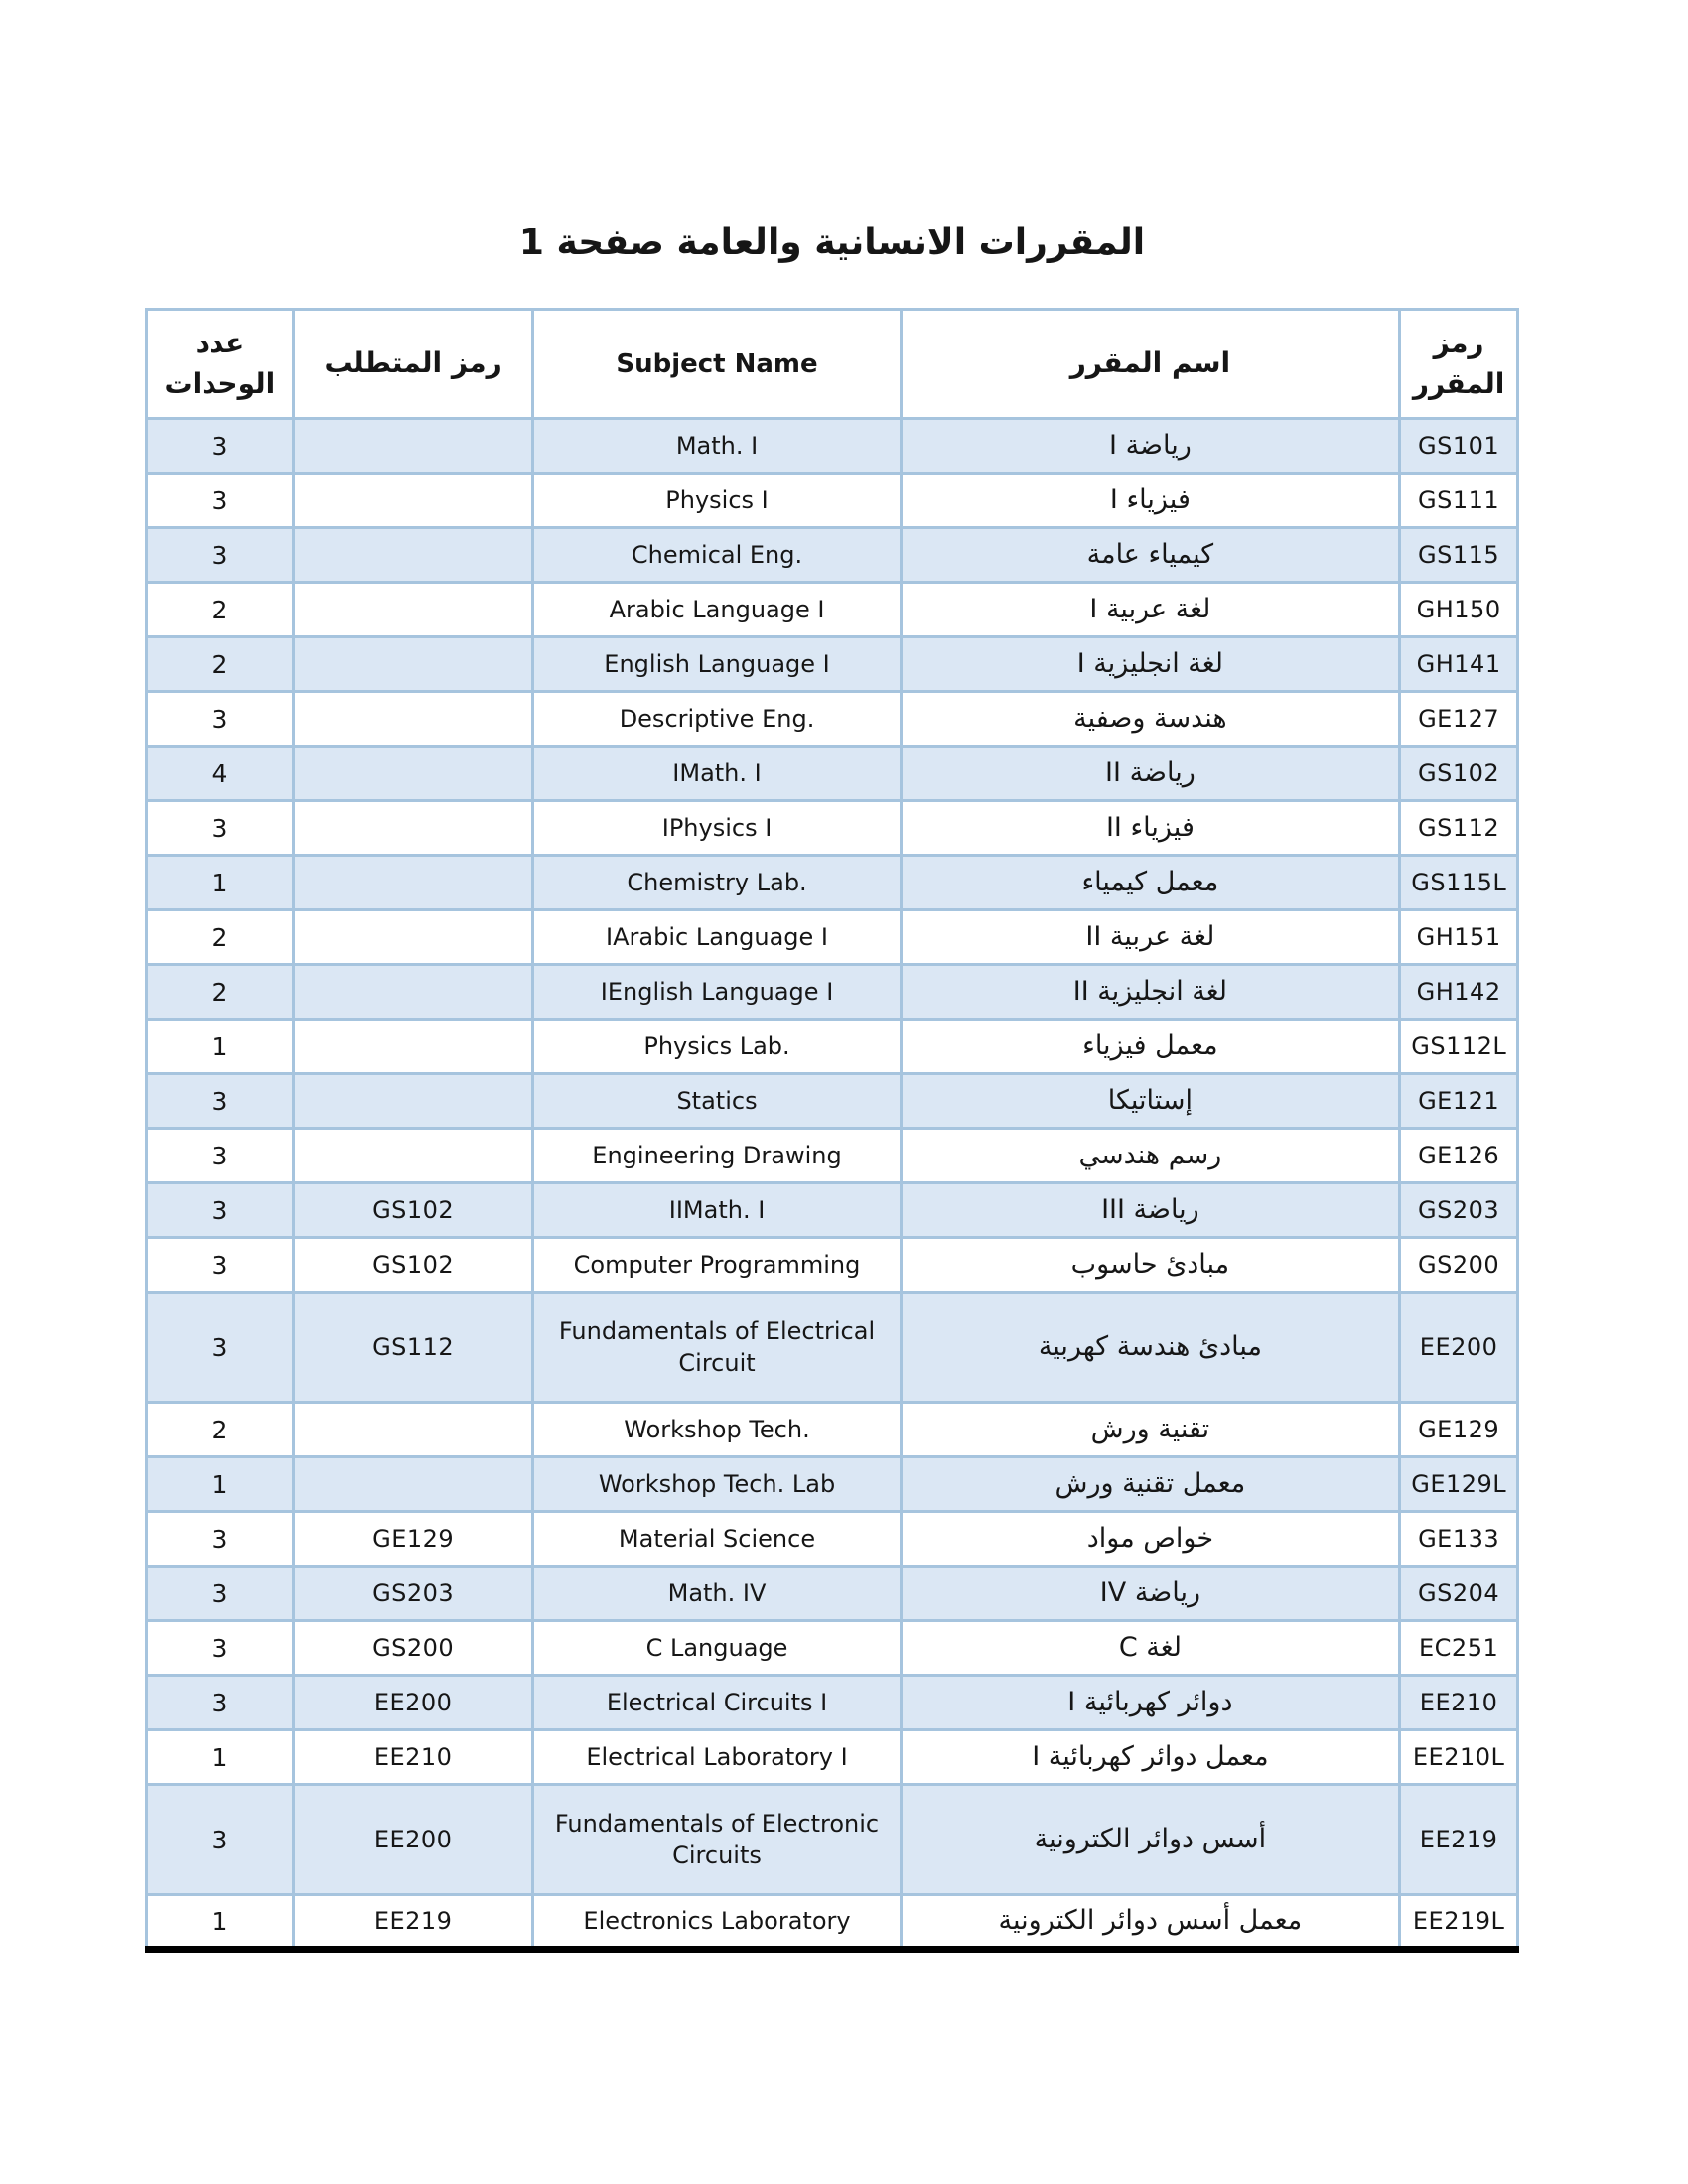 The height and width of the screenshot is (2184, 1688). Describe the element at coordinates (717, 1593) in the screenshot. I see `subject-name-cell: Math. IV` at that location.